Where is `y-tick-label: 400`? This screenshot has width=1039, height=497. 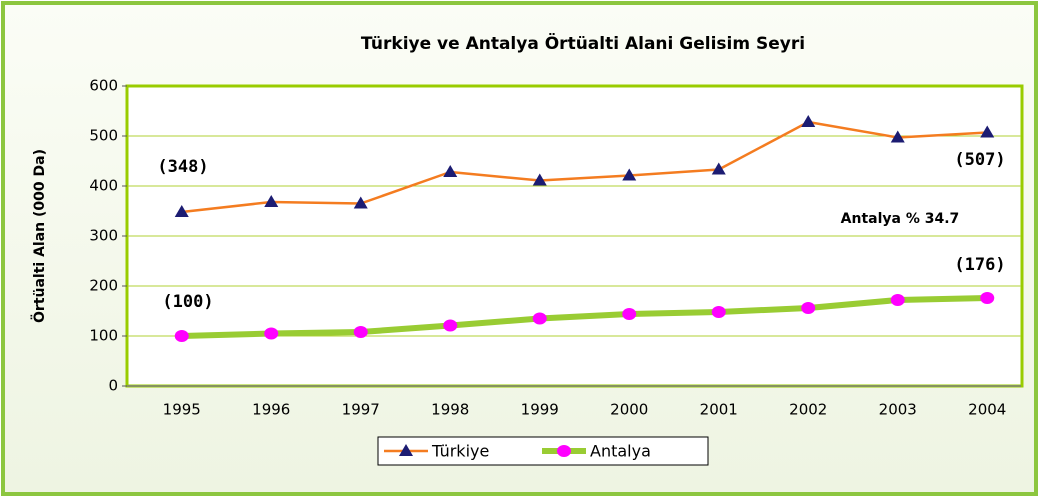 y-tick-label: 400 is located at coordinates (103, 186).